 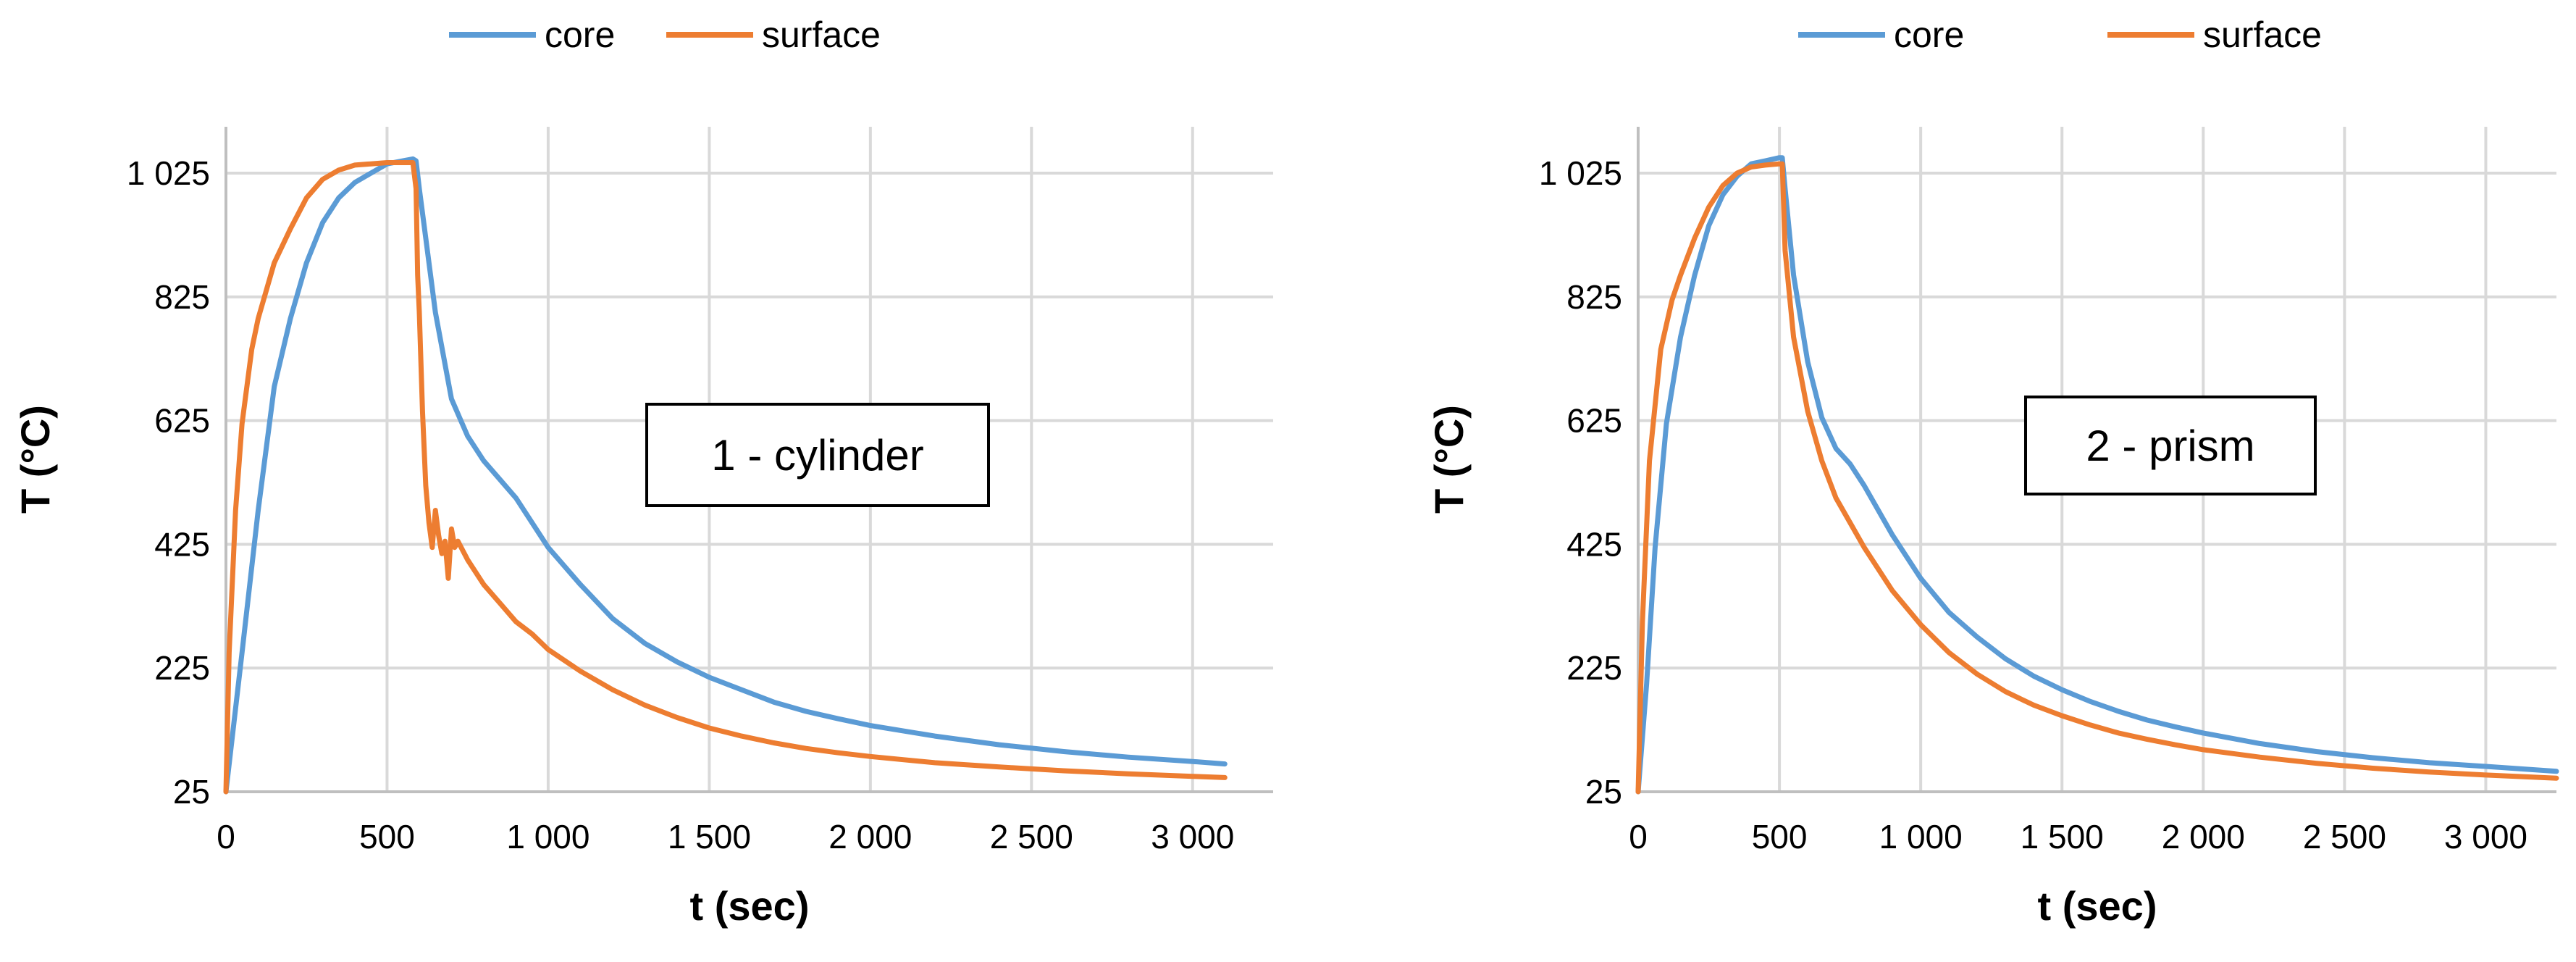 I want to click on annotation-label: 2 - prism, so click(x=2170, y=446).